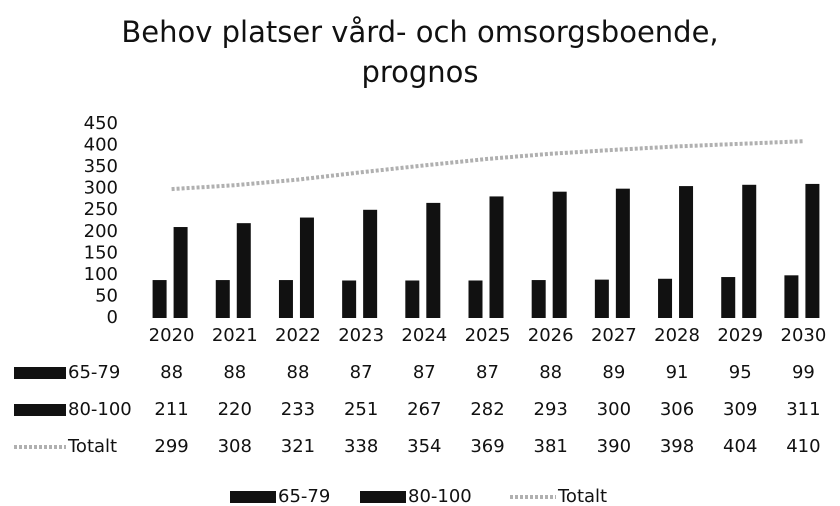 This screenshot has width=840, height=506. Describe the element at coordinates (100, 409) in the screenshot. I see `table-row-label: 80-100` at that location.